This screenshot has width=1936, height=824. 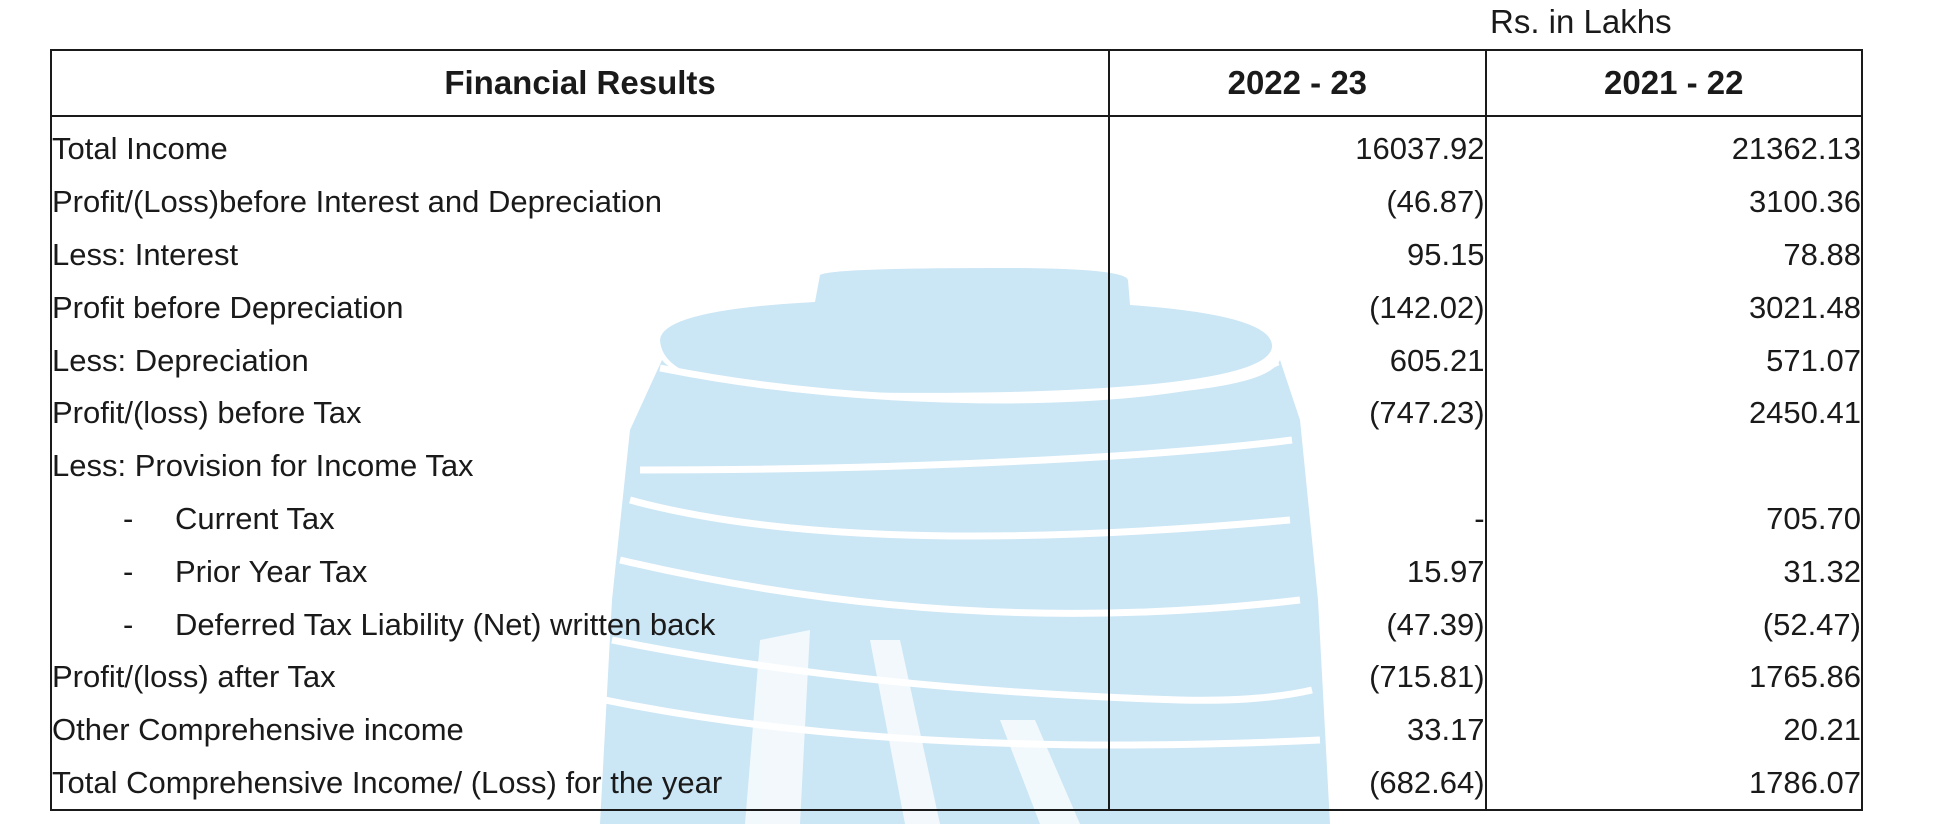 What do you see at coordinates (1673, 146) in the screenshot?
I see `value-2021-22: 21362.13` at bounding box center [1673, 146].